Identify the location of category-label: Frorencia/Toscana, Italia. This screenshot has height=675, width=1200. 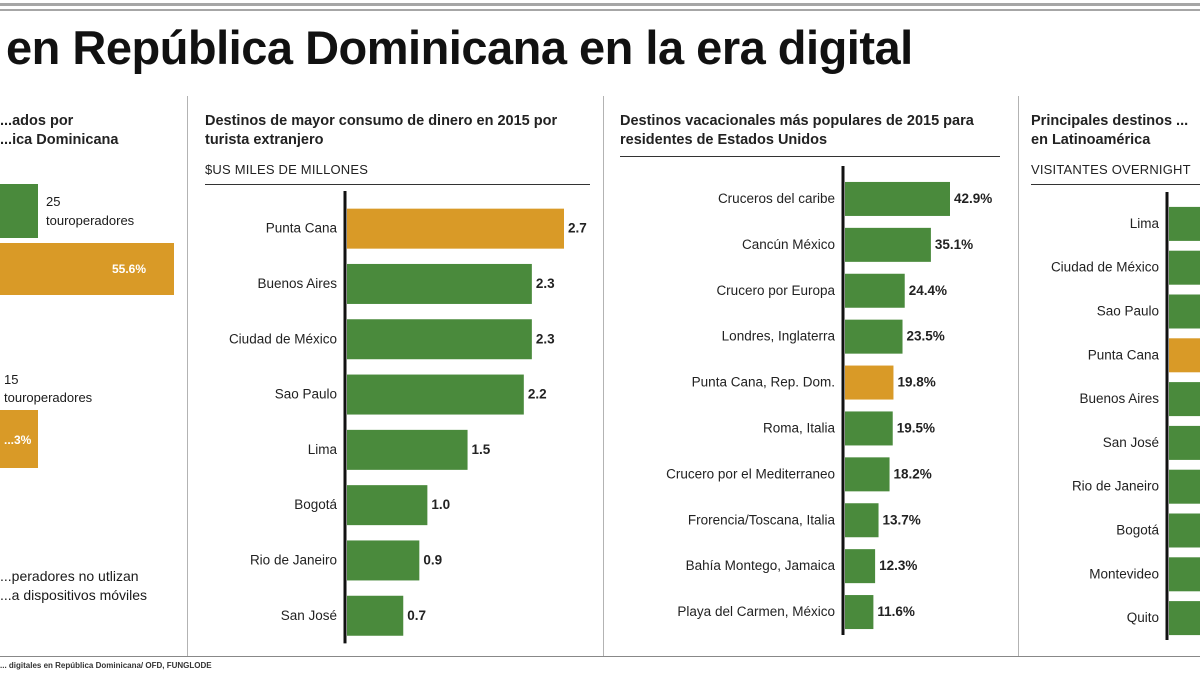
(762, 519).